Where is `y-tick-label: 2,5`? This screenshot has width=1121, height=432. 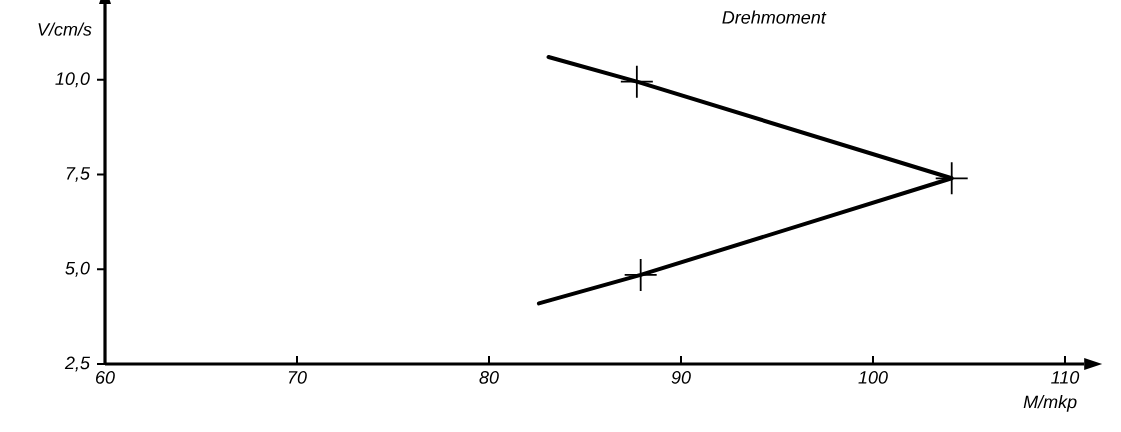
y-tick-label: 2,5 is located at coordinates (77, 364).